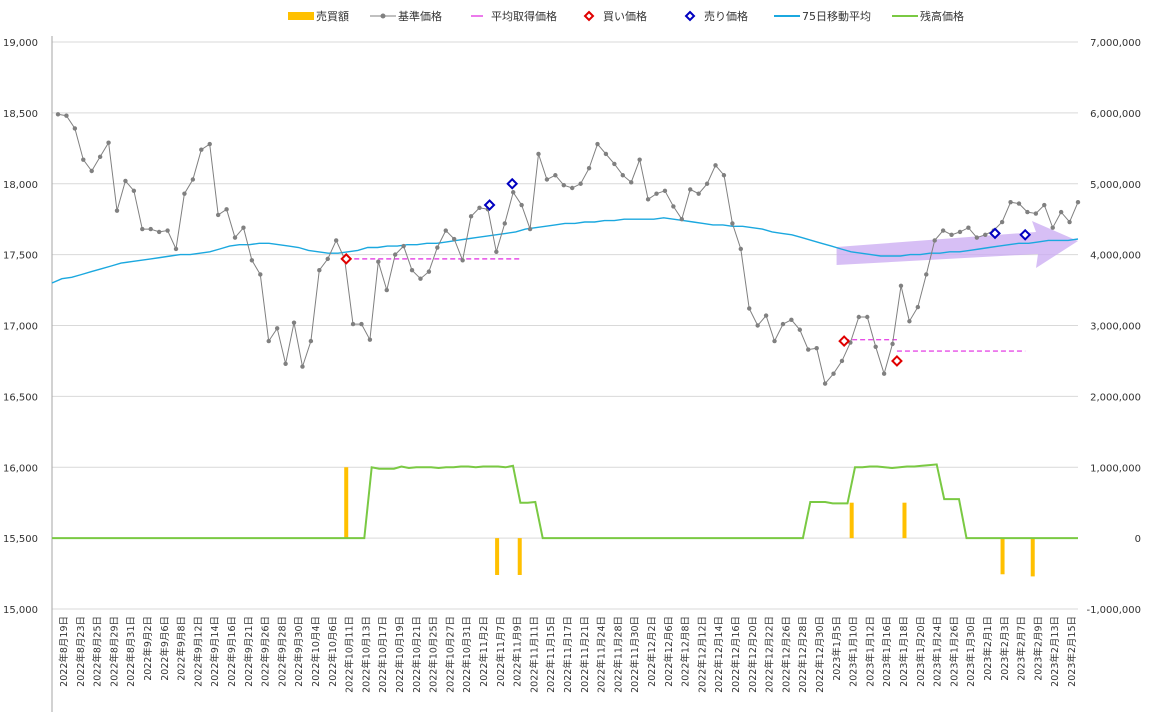 This screenshot has width=1151, height=712. Describe the element at coordinates (1115, 185) in the screenshot. I see `y-right-tick-label: 5,000,000` at that location.